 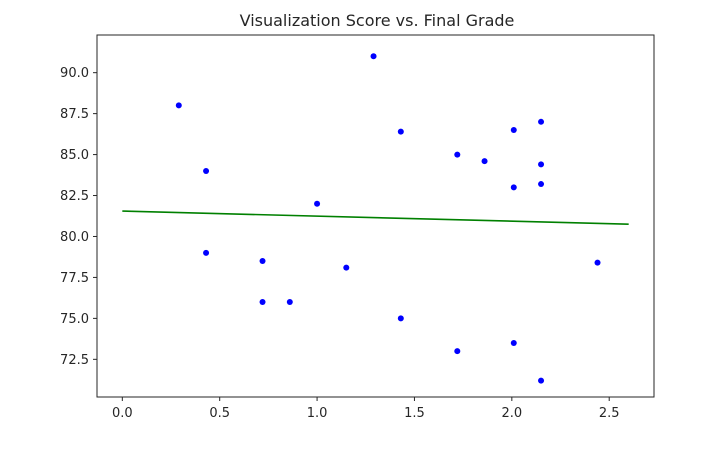 I want to click on trend-line, so click(x=375, y=217).